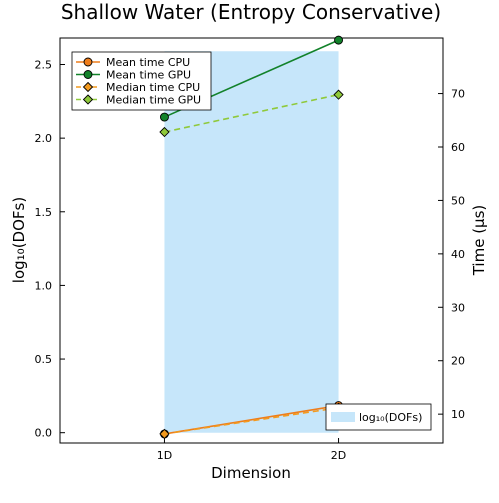 Image resolution: width=499 pixels, height=503 pixels. Describe the element at coordinates (44, 65) in the screenshot. I see `y-left-tick-label: 2.5` at that location.